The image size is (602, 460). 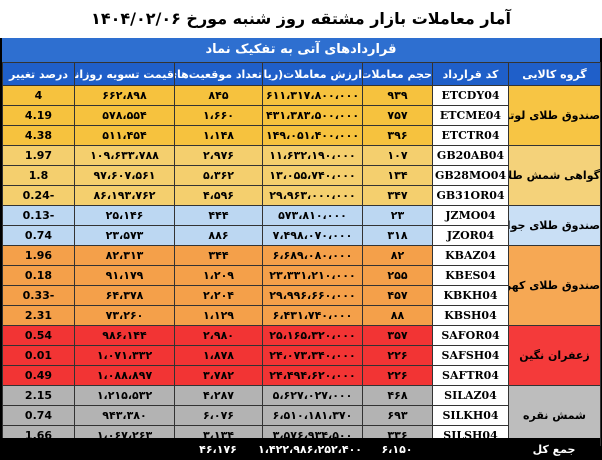 I want to click on group-name-cell: صندوق طلای لوتوس, so click(x=554, y=115).